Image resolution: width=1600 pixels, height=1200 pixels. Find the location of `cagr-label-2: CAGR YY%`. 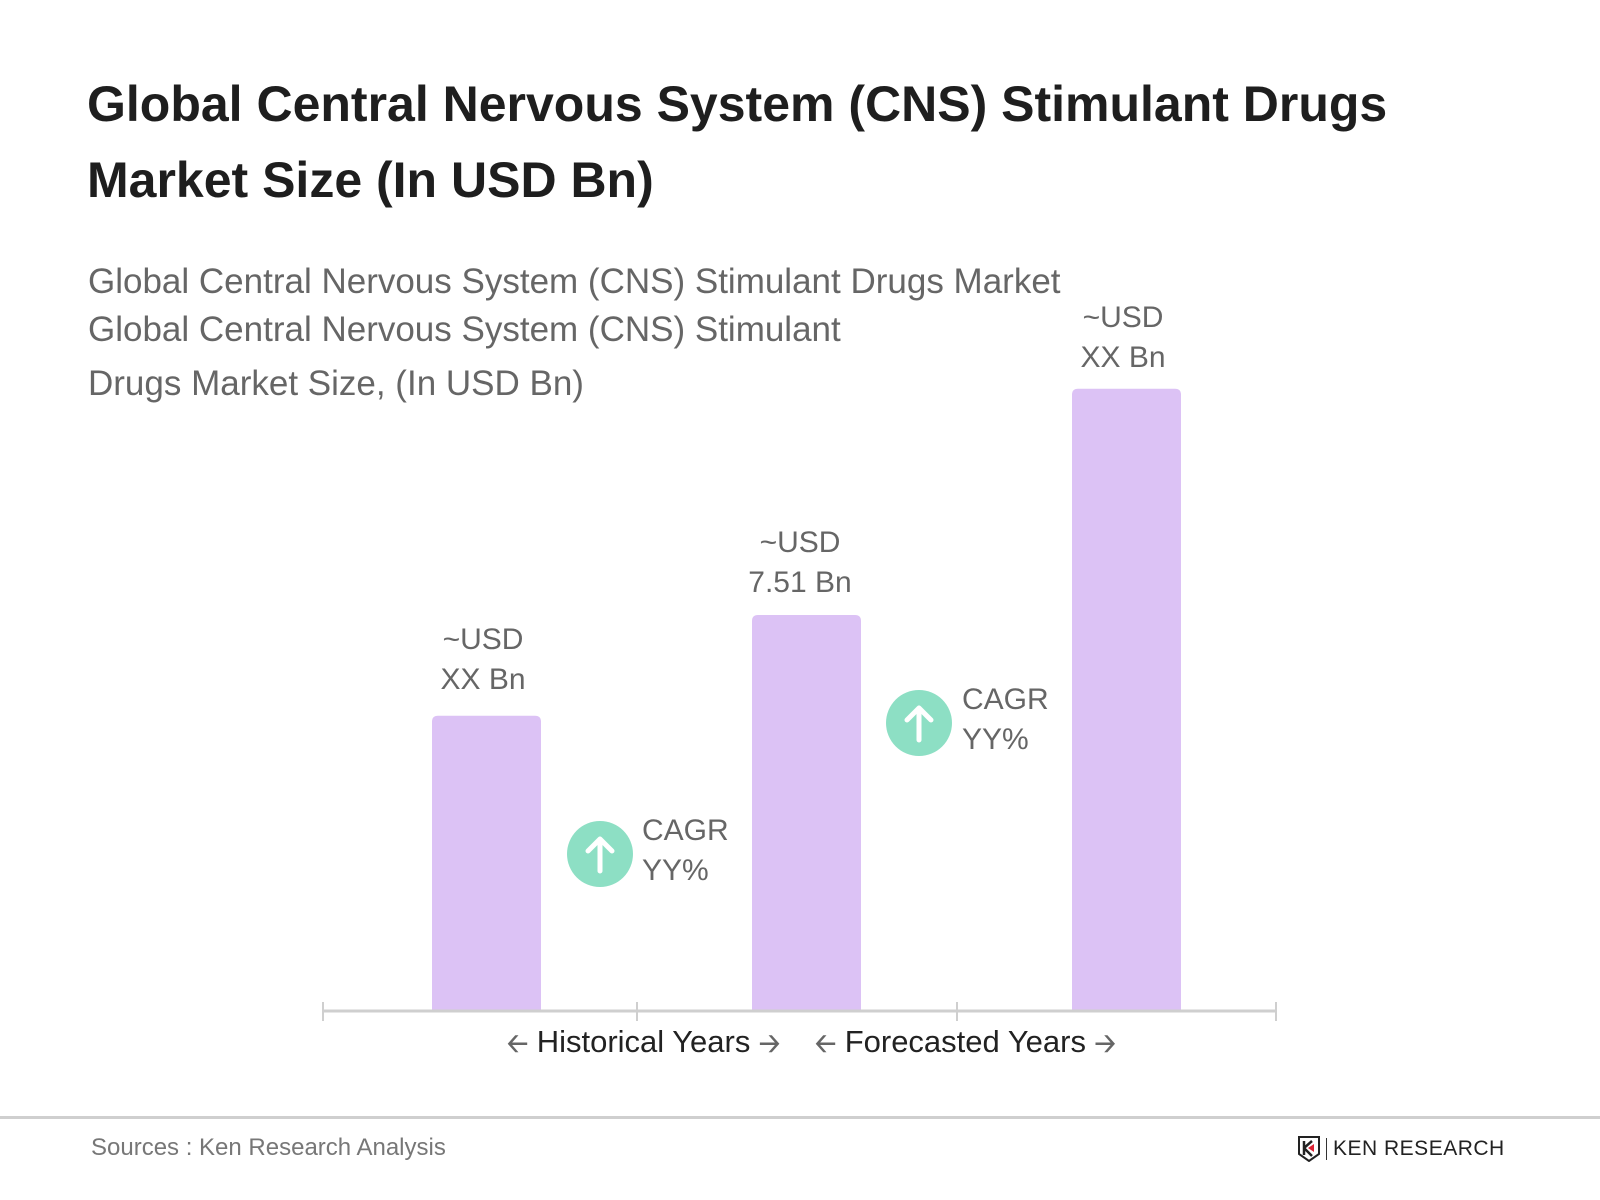

cagr-label-2: CAGR YY% is located at coordinates (1005, 719).